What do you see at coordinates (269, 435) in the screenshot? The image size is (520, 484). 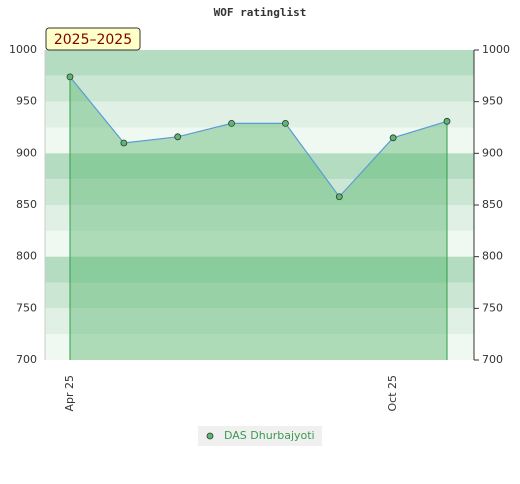 I see `legend-label: DAS Dhurbajyoti` at bounding box center [269, 435].